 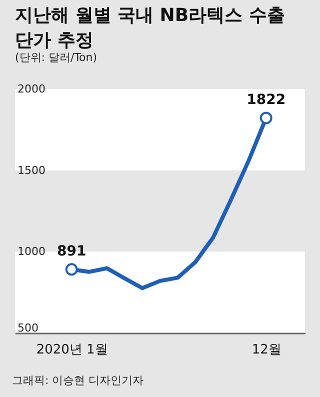 I want to click on x-tick-label: 12월, so click(x=267, y=350).